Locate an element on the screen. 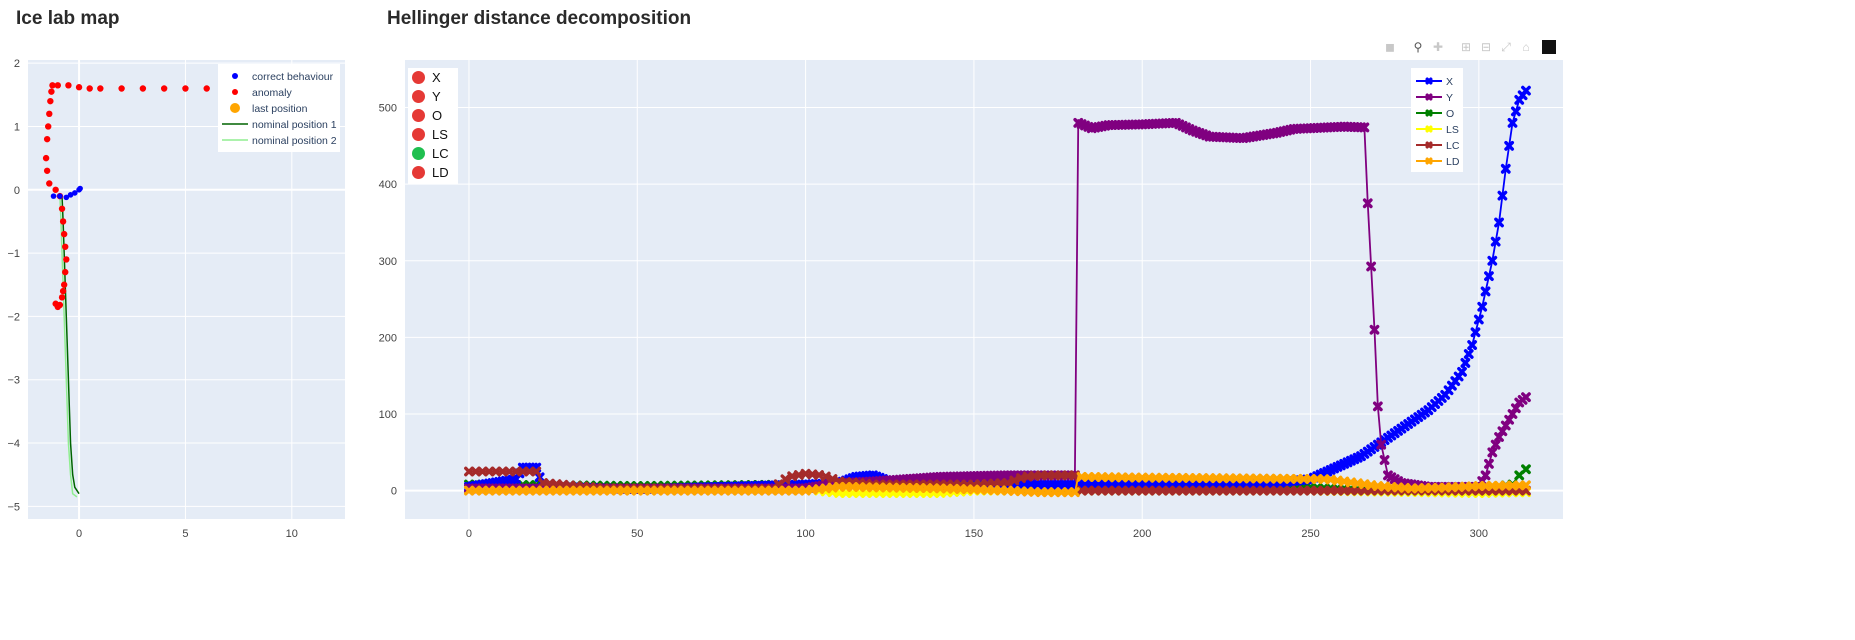  chart-modebar: ◼ ⚲ ✚ ⊞ ⊟ ⤢ ⌂ is located at coordinates (1468, 47).